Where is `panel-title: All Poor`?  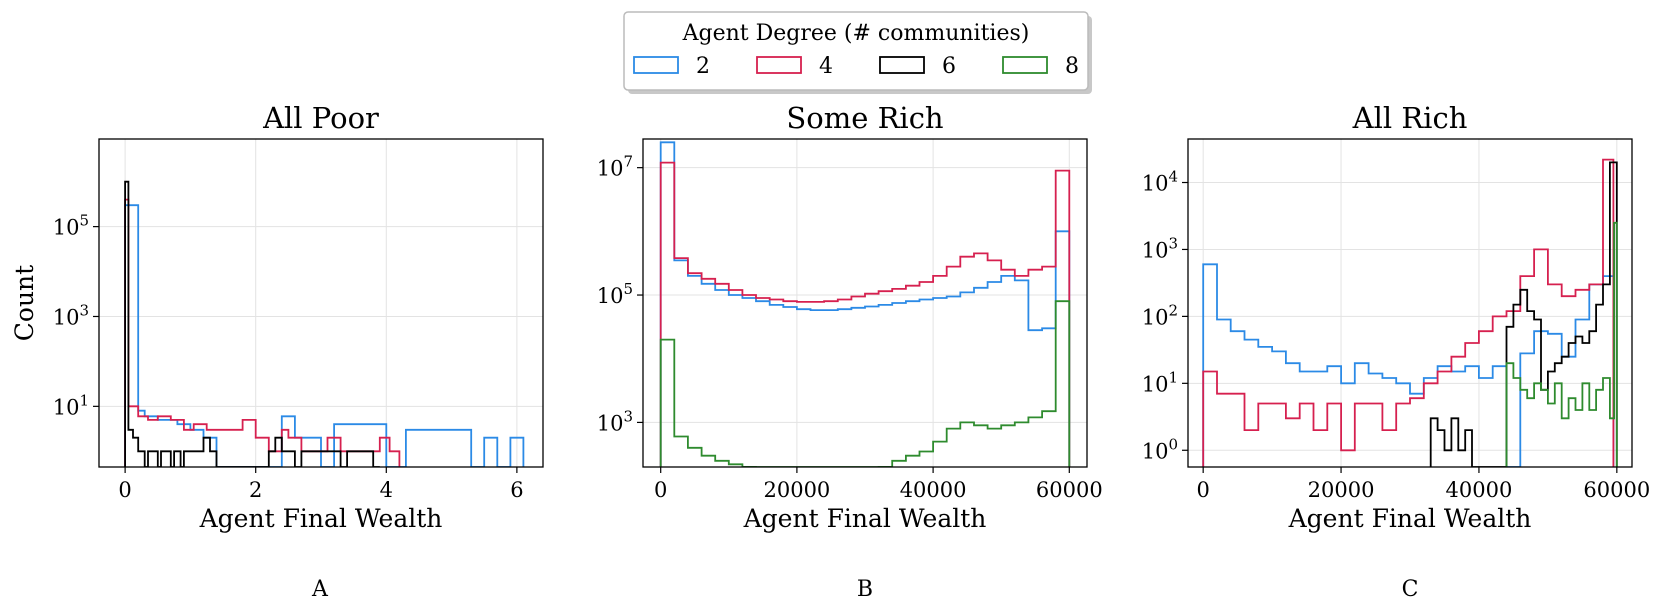
panel-title: All Poor is located at coordinates (320, 118).